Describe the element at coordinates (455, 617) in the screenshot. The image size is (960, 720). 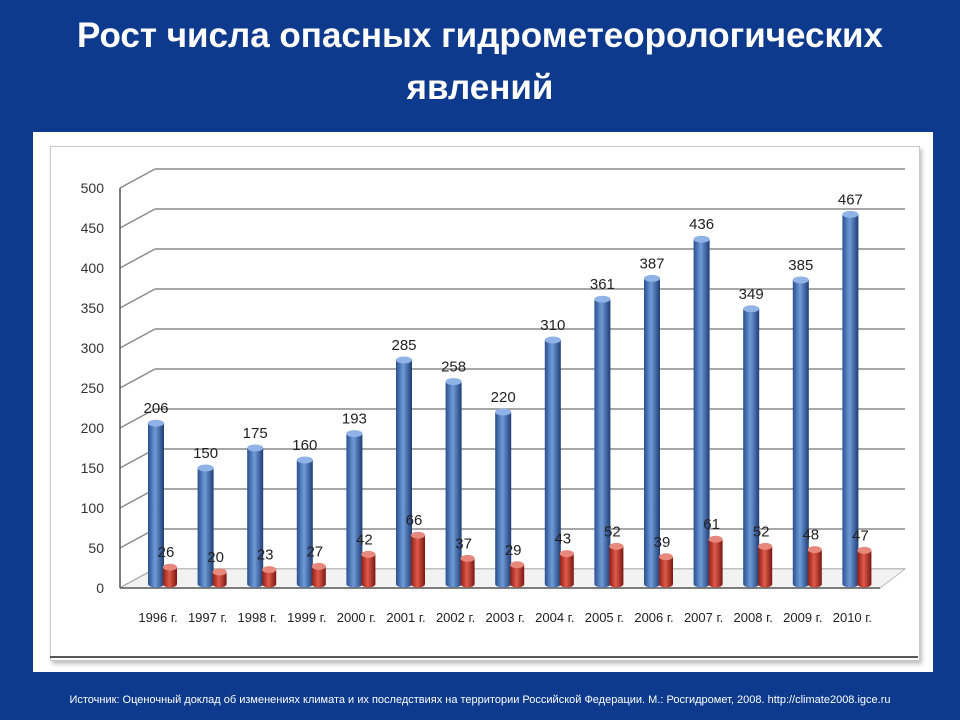
I see `x-tick-label: 2002 г.` at that location.